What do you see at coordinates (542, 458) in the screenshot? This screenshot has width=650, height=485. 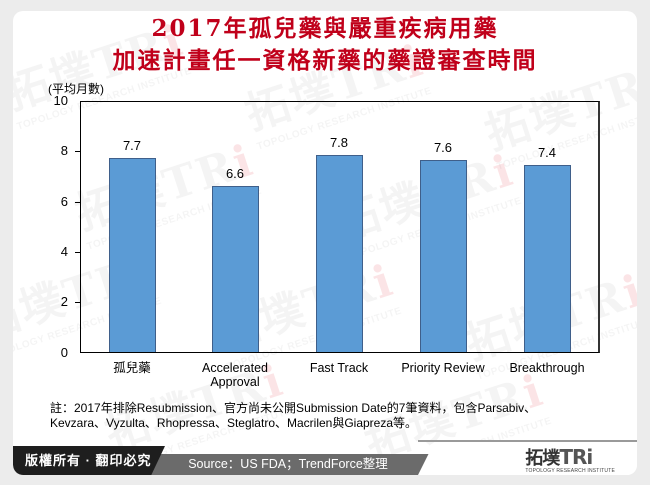 I see `logo-cn-text: 拓墣` at bounding box center [542, 458].